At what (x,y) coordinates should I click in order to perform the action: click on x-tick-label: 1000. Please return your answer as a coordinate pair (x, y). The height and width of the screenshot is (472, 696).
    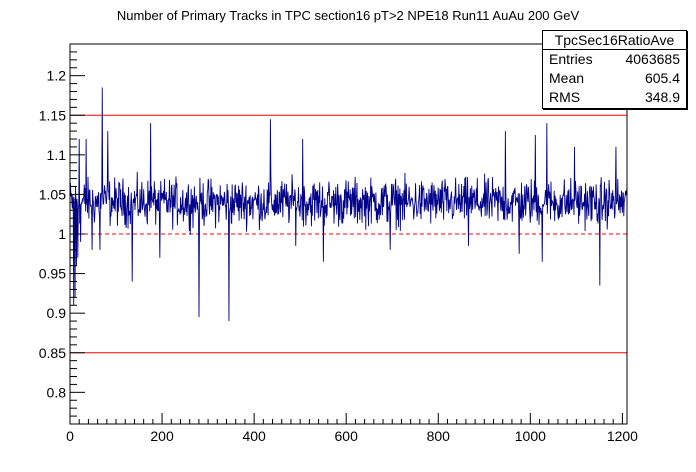
    Looking at the image, I should click on (530, 436).